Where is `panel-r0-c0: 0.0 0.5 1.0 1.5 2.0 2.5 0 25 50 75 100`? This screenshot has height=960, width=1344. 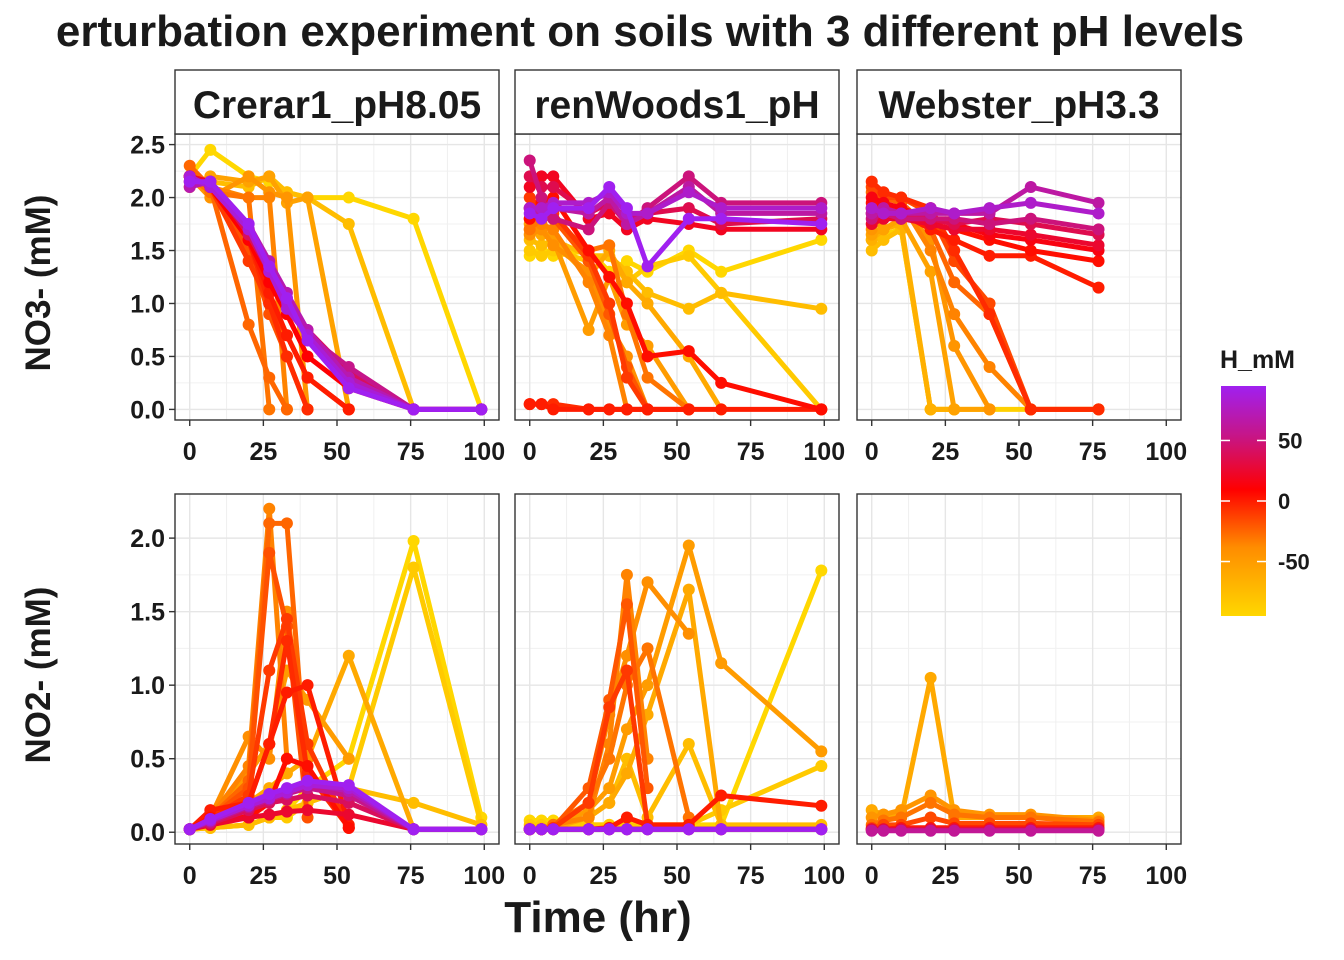
panel-r0-c0: 0.0 0.5 1.0 1.5 2.0 2.5 0 25 50 75 100 is located at coordinates (317, 299).